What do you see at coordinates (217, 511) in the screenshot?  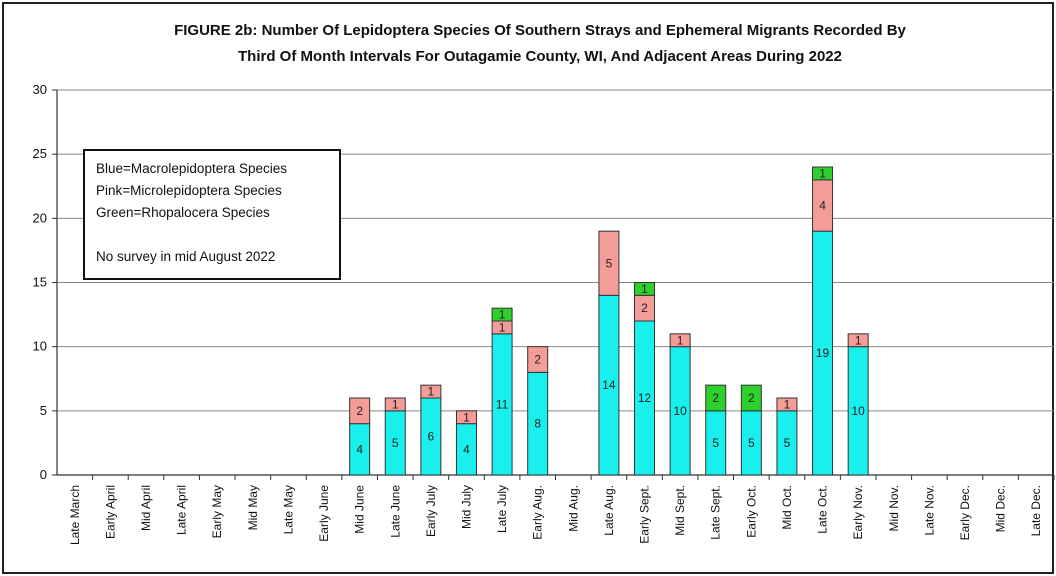 I see `x-tick-label: Early May` at bounding box center [217, 511].